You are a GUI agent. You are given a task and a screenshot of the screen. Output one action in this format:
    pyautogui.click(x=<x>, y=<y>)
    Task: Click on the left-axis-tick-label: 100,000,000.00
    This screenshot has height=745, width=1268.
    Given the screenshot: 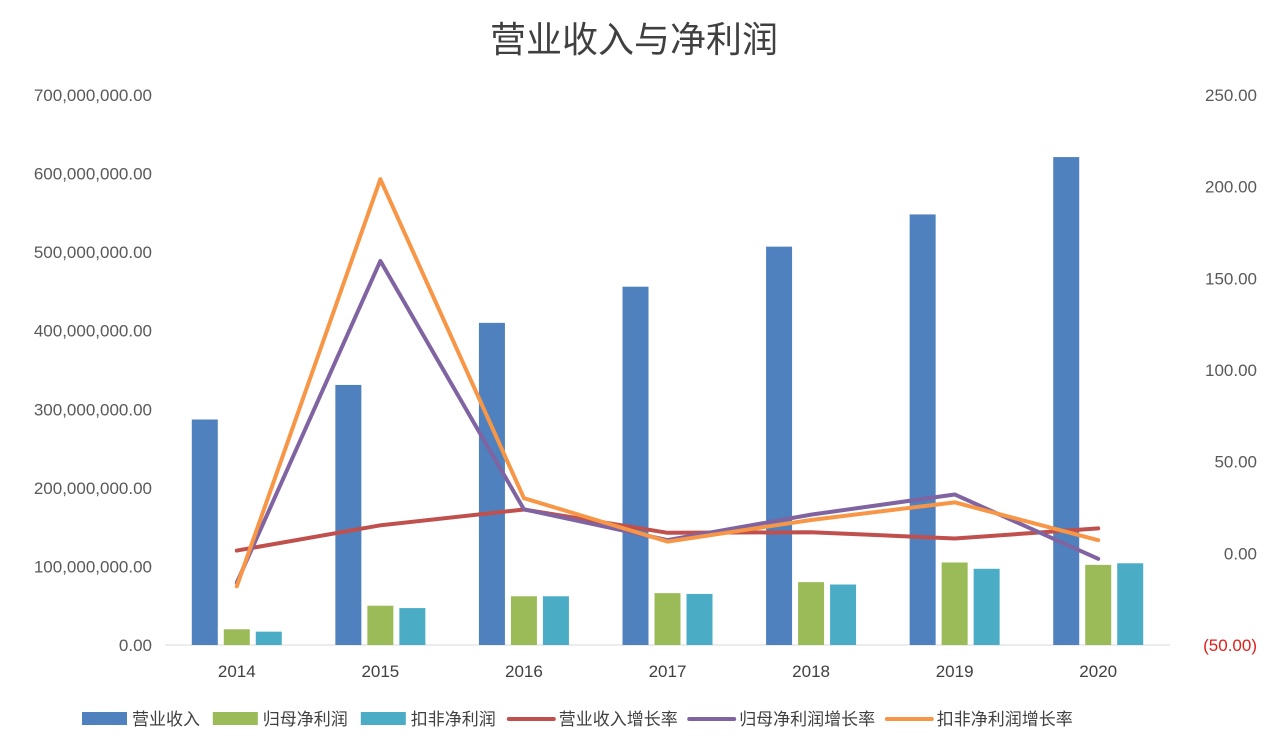 What is the action you would take?
    pyautogui.click(x=93, y=566)
    